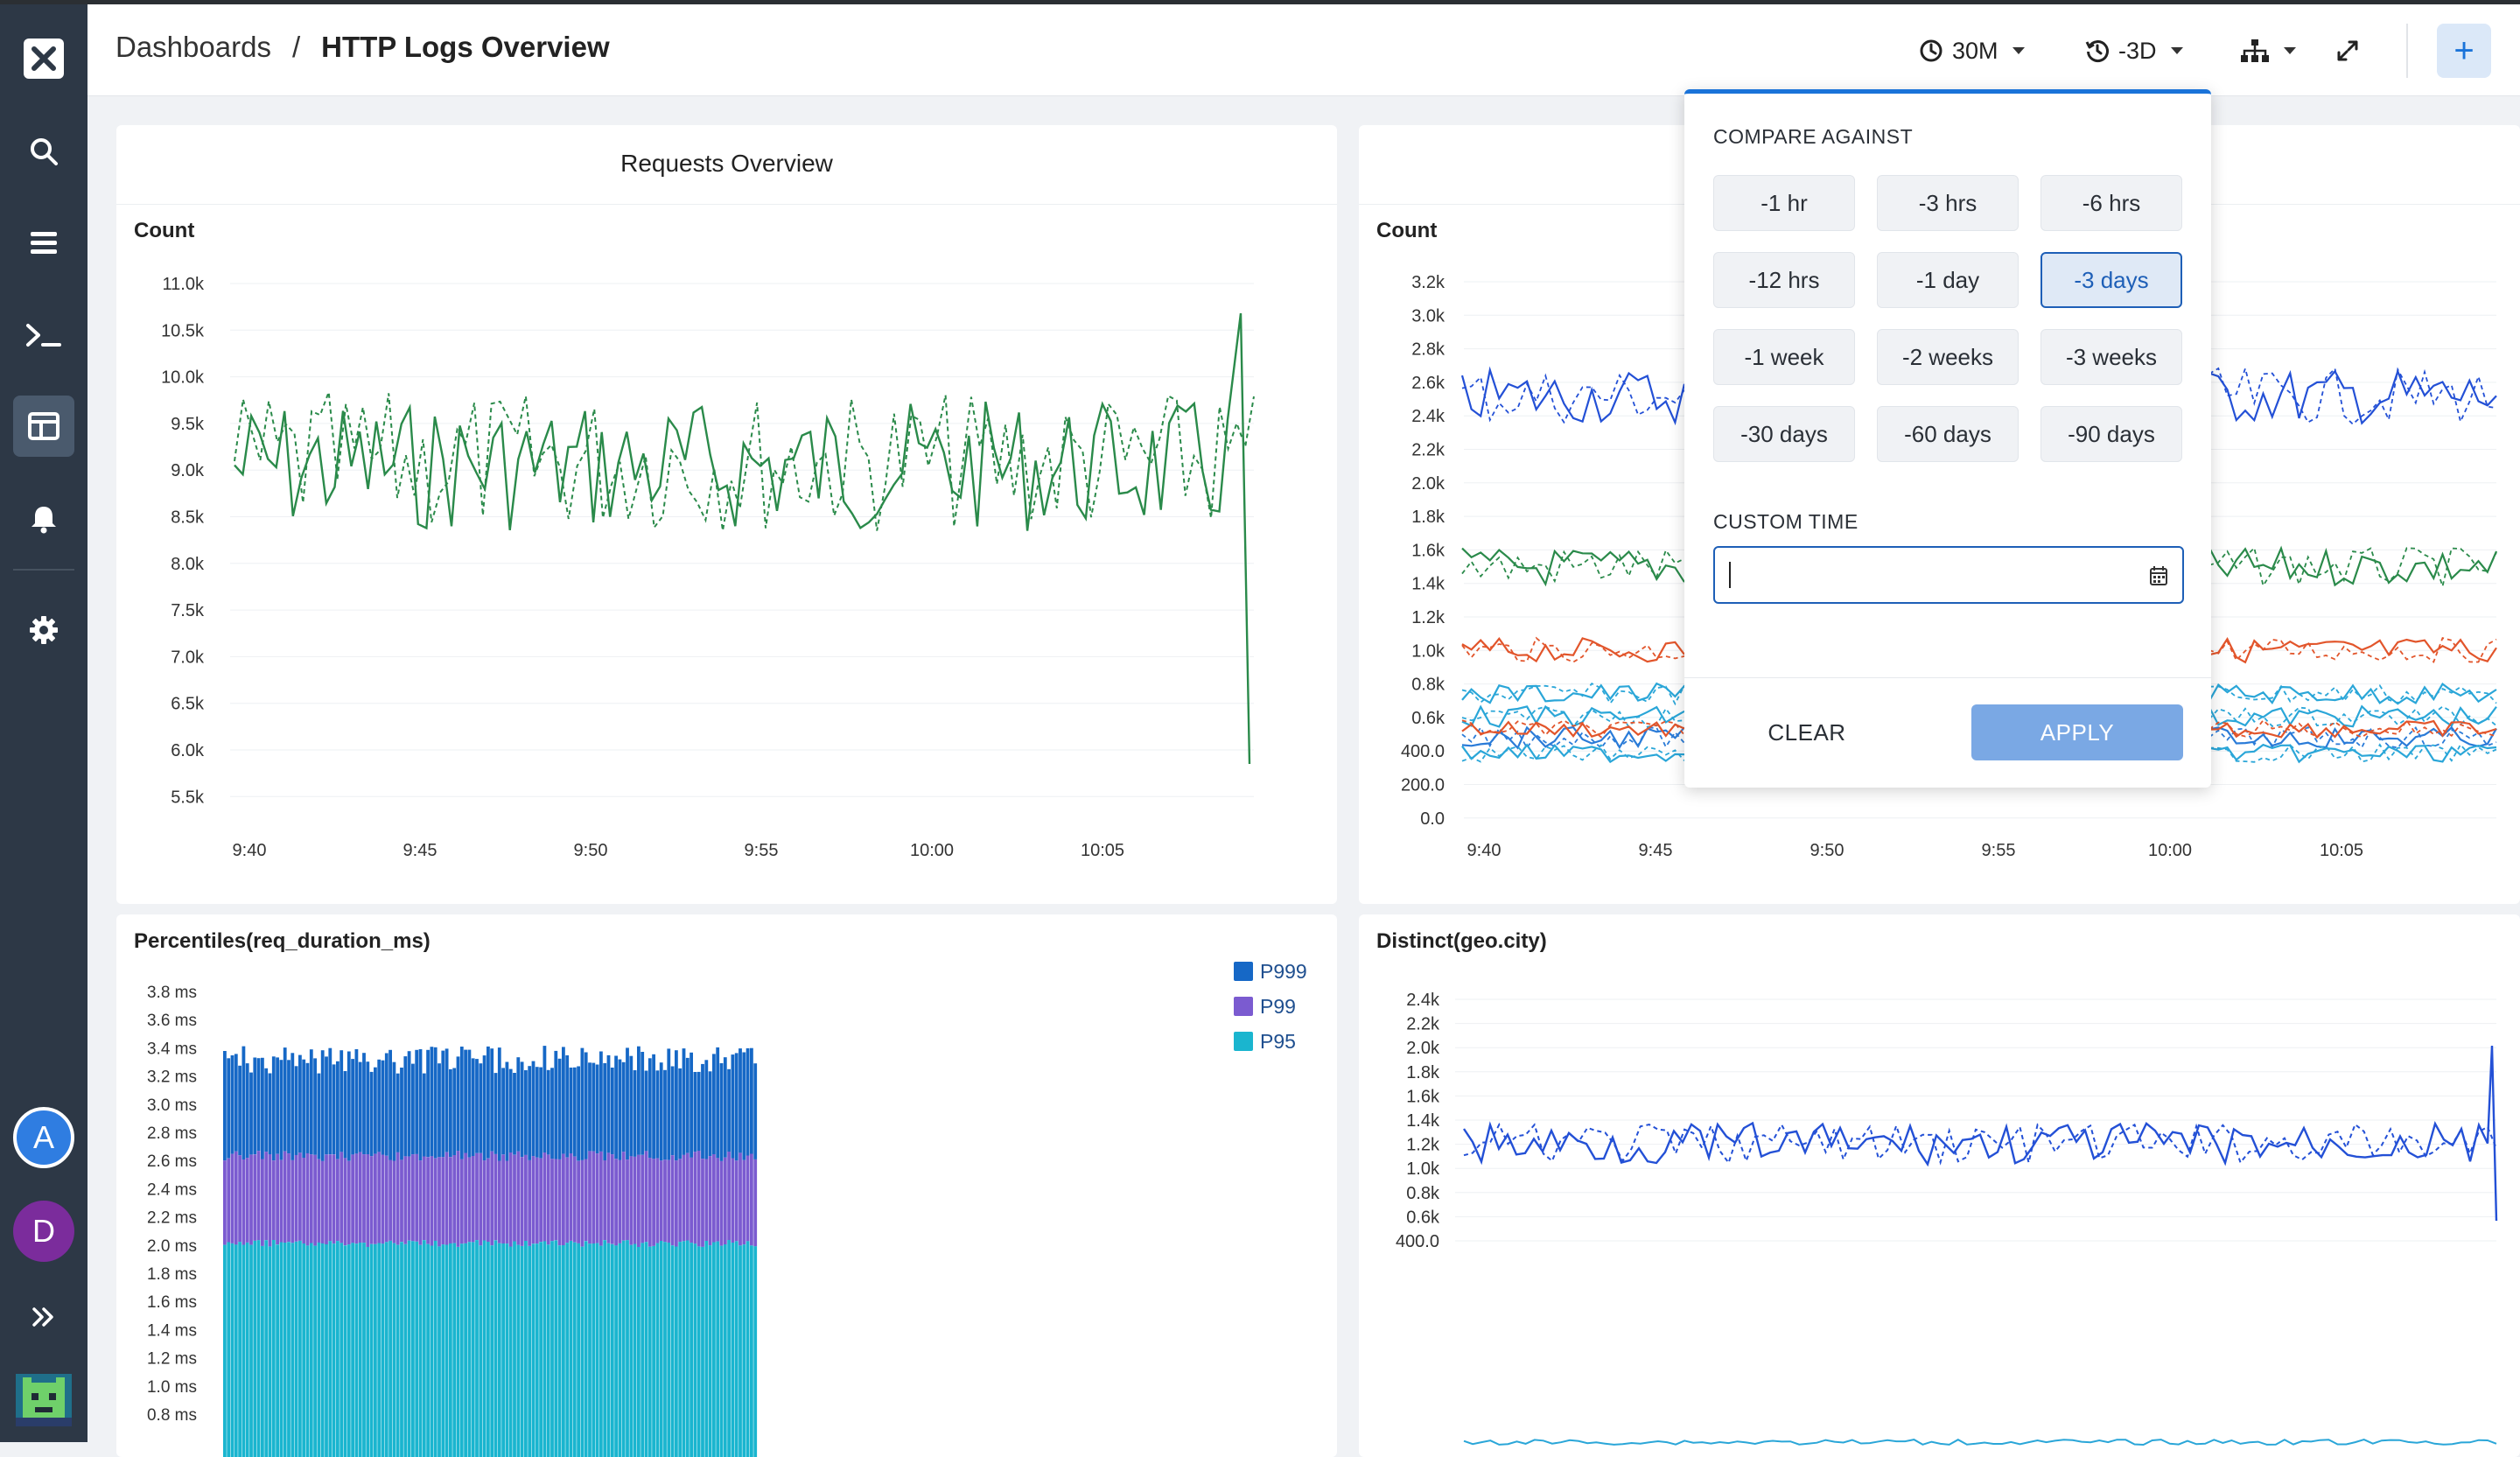 The height and width of the screenshot is (1457, 2520). What do you see at coordinates (1270, 1041) in the screenshot?
I see `legend-item: P95` at bounding box center [1270, 1041].